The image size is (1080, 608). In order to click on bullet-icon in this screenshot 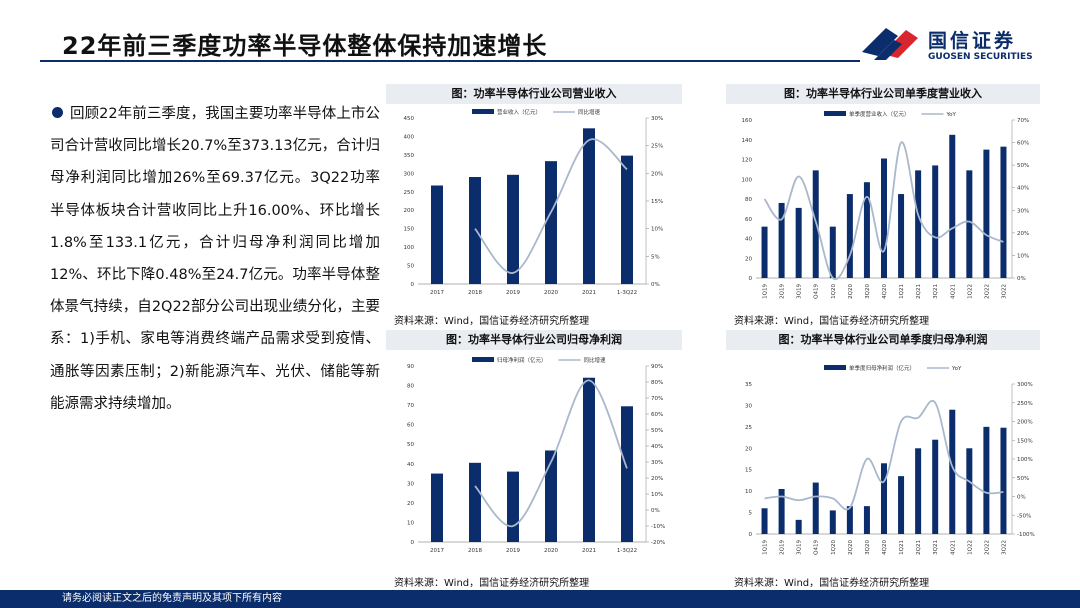, I will do `click(57, 112)`.